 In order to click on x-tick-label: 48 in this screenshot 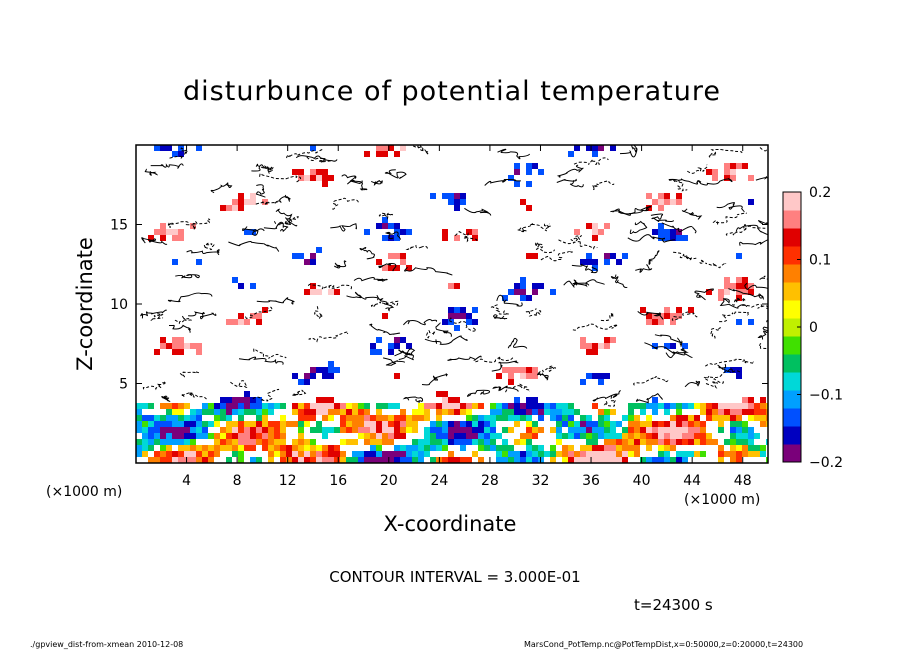, I will do `click(743, 481)`.